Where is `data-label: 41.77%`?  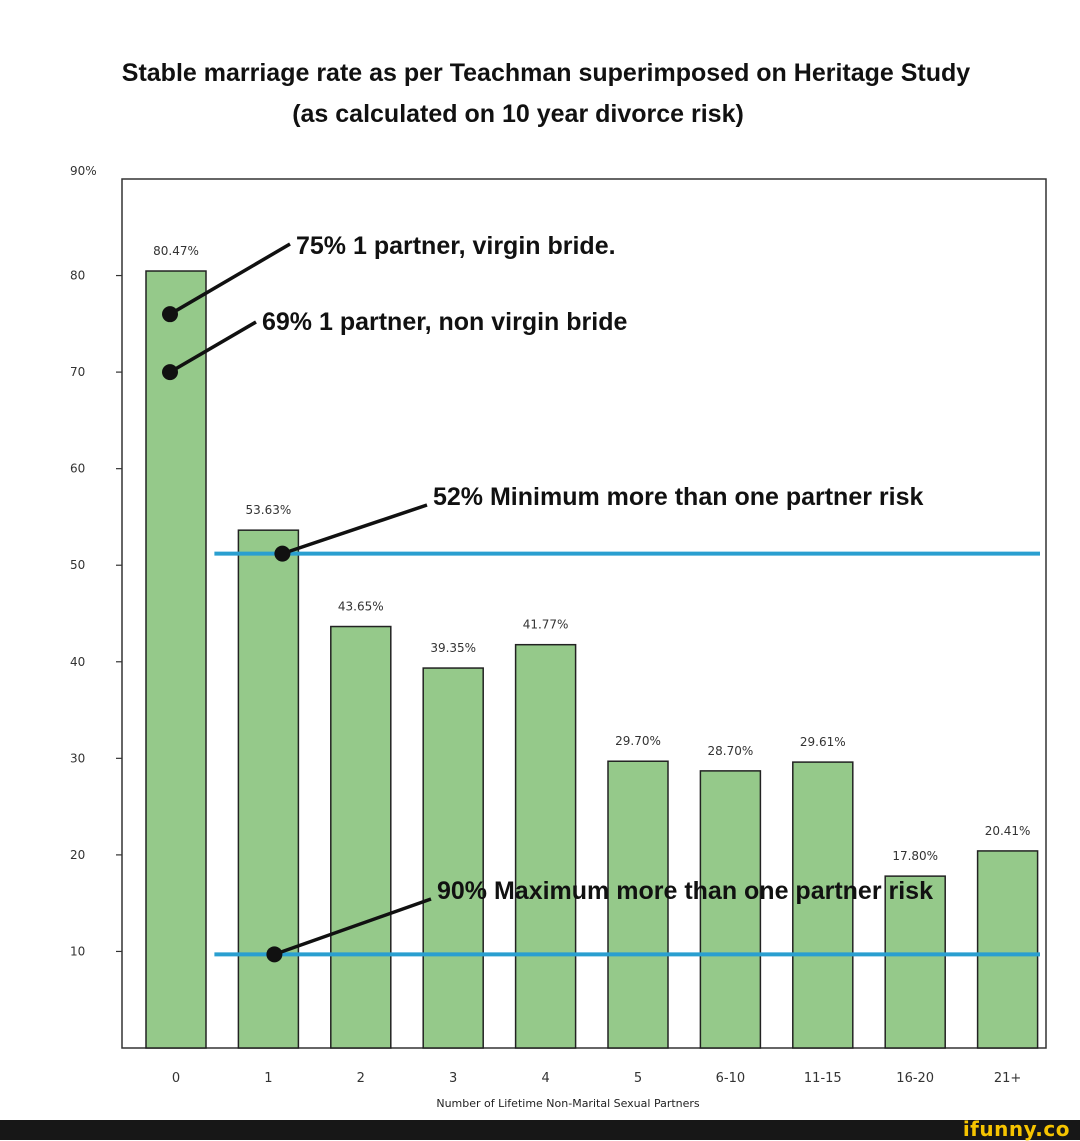
data-label: 41.77% is located at coordinates (546, 625).